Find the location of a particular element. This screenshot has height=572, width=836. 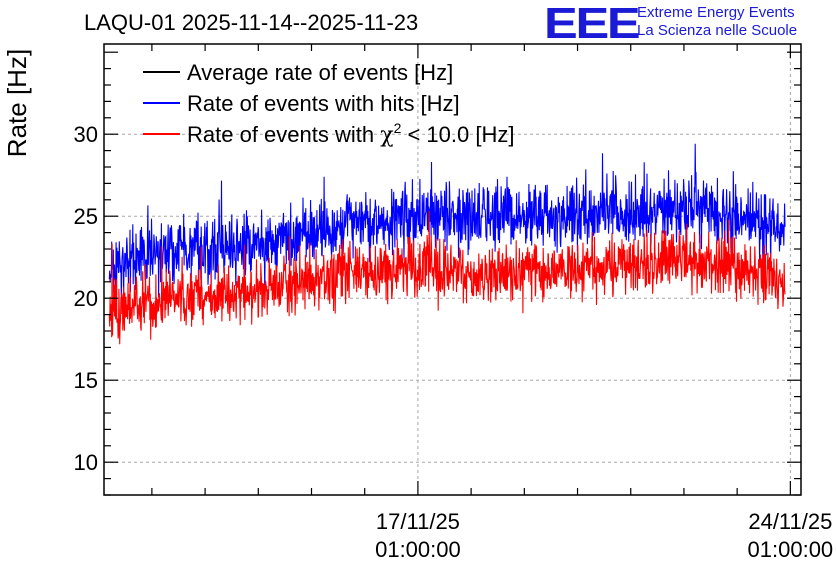

legend-entry-1: Rate of events with hits [Hz] is located at coordinates (323, 103).